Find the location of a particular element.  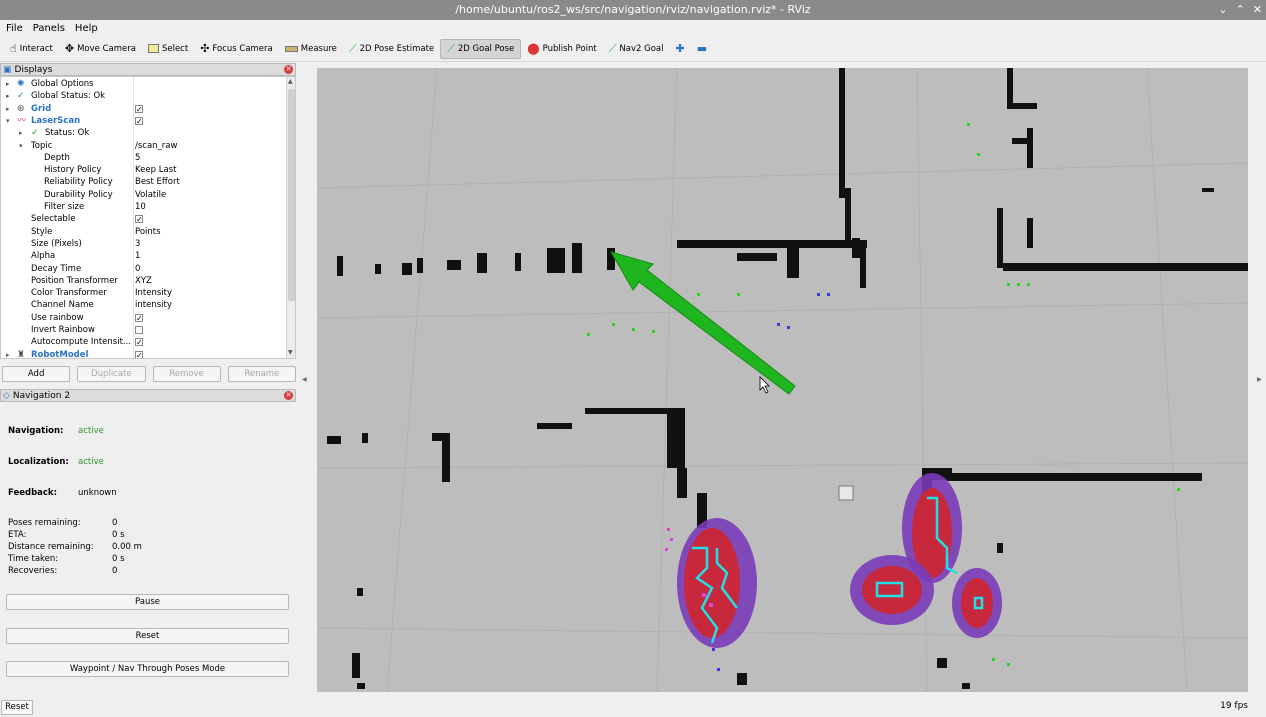

stat-recoveries: Recoveries: 0 is located at coordinates (63, 571).